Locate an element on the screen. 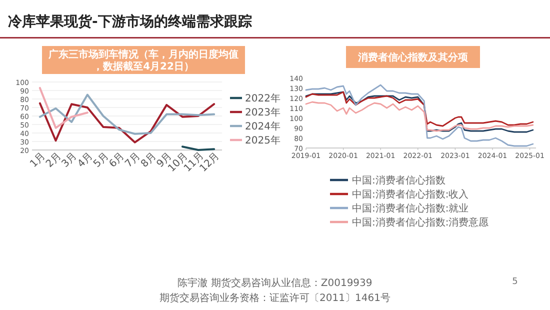  legend-label: 中国:消费者信心指数:收入 is located at coordinates (410, 194).